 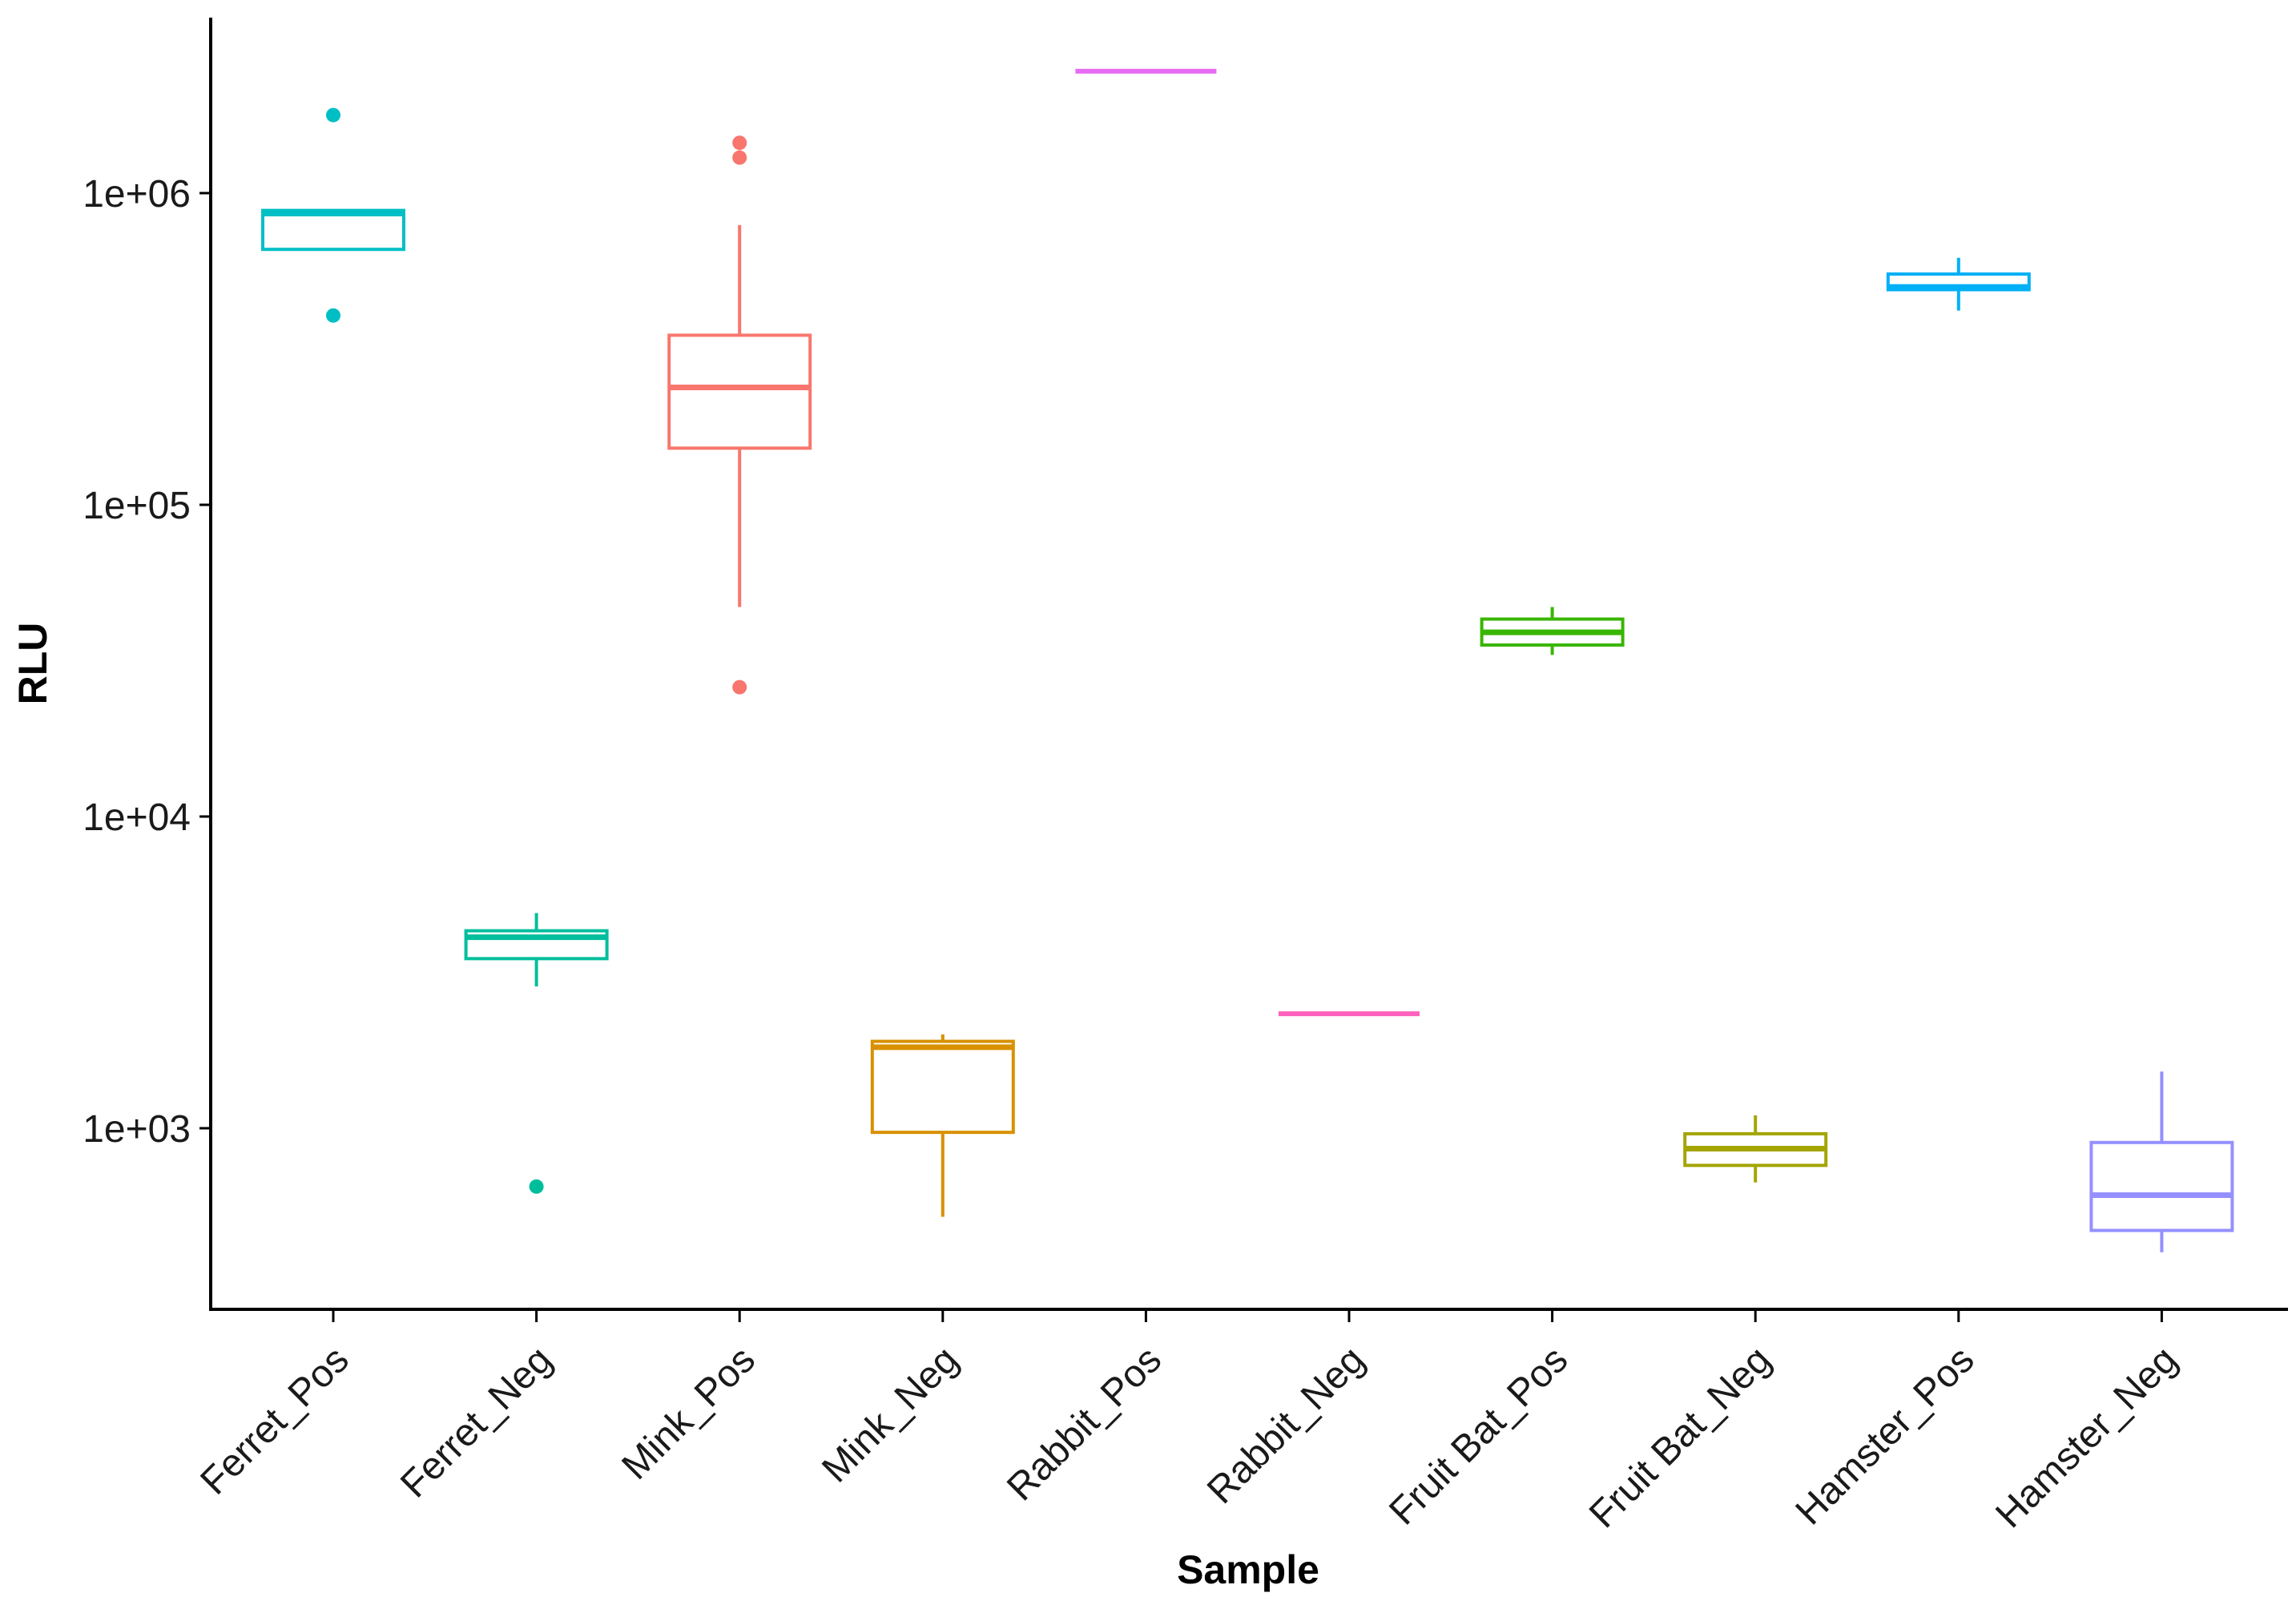 I want to click on x-tick-label: Mink_Pos, so click(x=688, y=1412).